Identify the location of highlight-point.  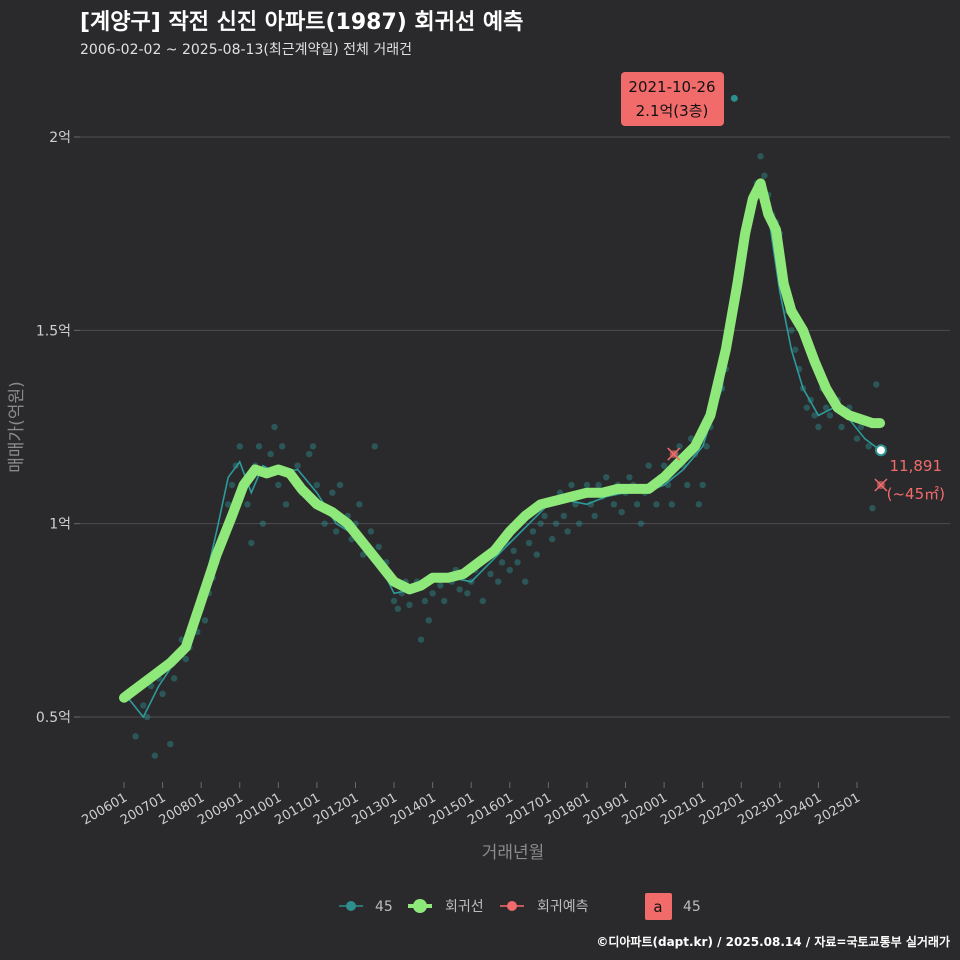
(734, 98).